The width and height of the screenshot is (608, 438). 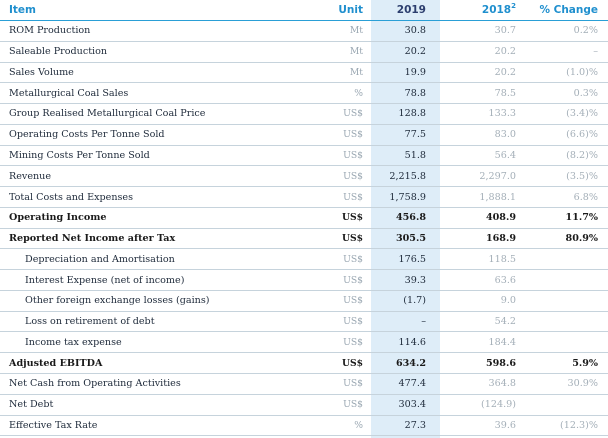 I want to click on row-value-2018: 83.0, so click(x=481, y=135).